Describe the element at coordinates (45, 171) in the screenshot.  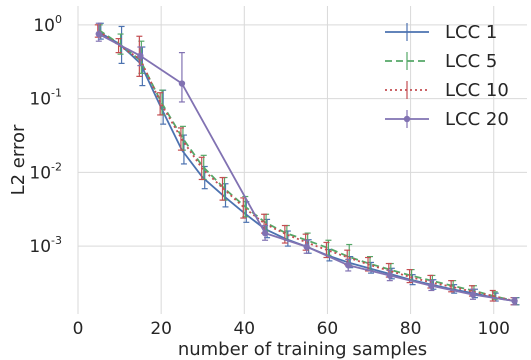
I see `y-tick-label: 10⁻²` at that location.